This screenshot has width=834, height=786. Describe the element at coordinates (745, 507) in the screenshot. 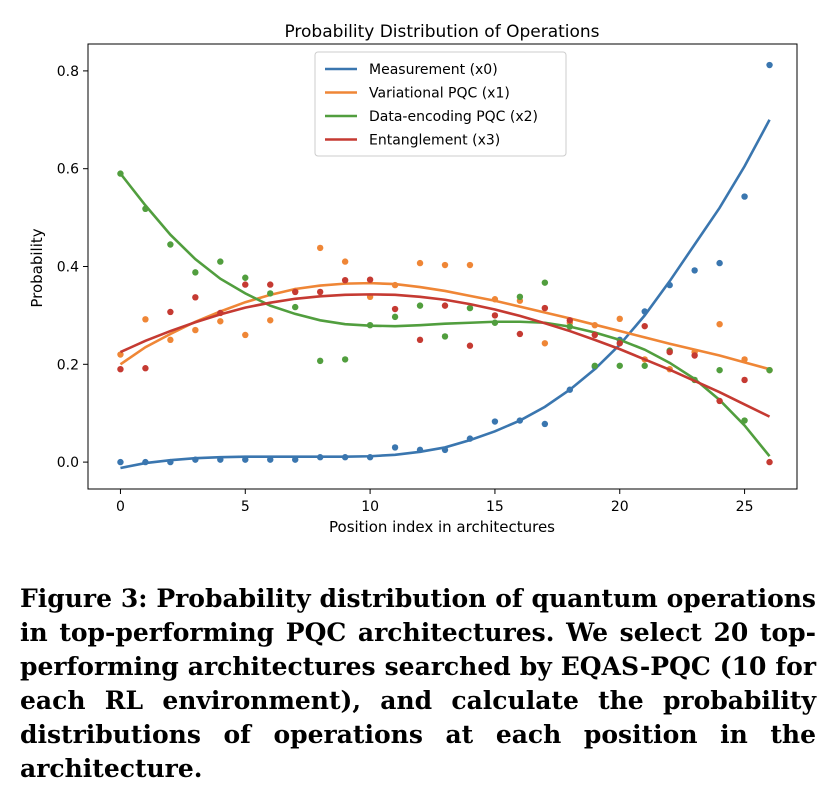

I see `x-tick-label: 25` at that location.